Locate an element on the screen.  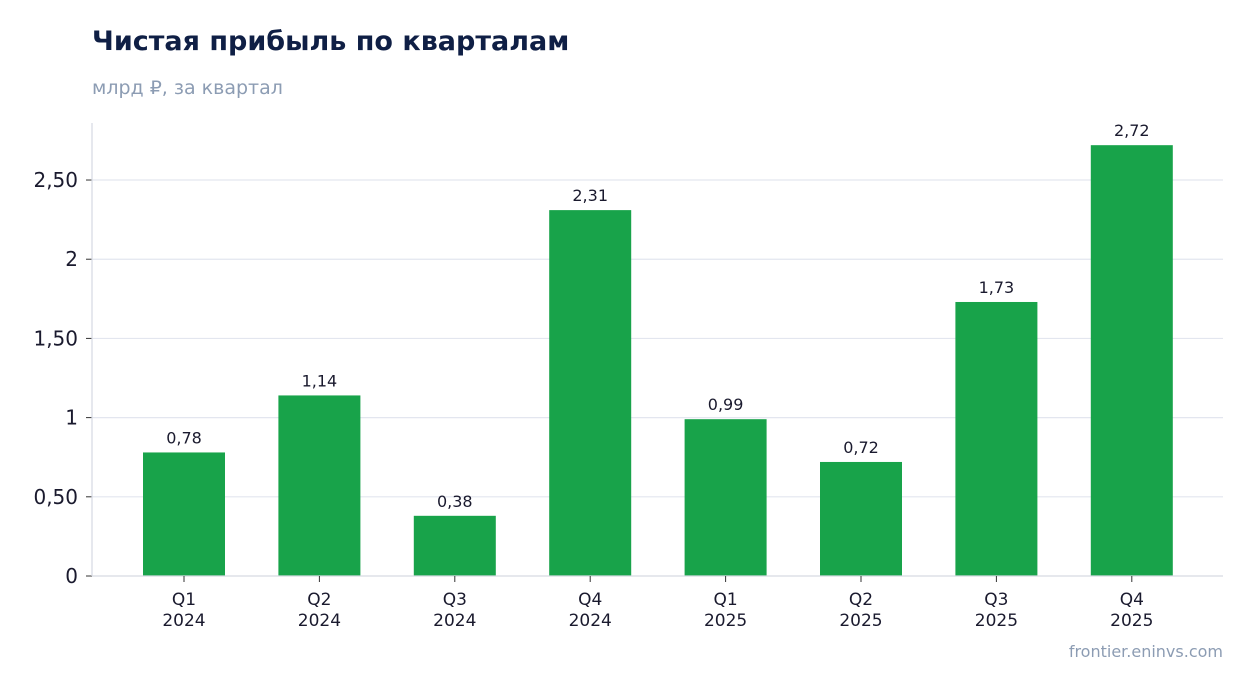
bar-value-label: 2,72 is located at coordinates (1132, 130).